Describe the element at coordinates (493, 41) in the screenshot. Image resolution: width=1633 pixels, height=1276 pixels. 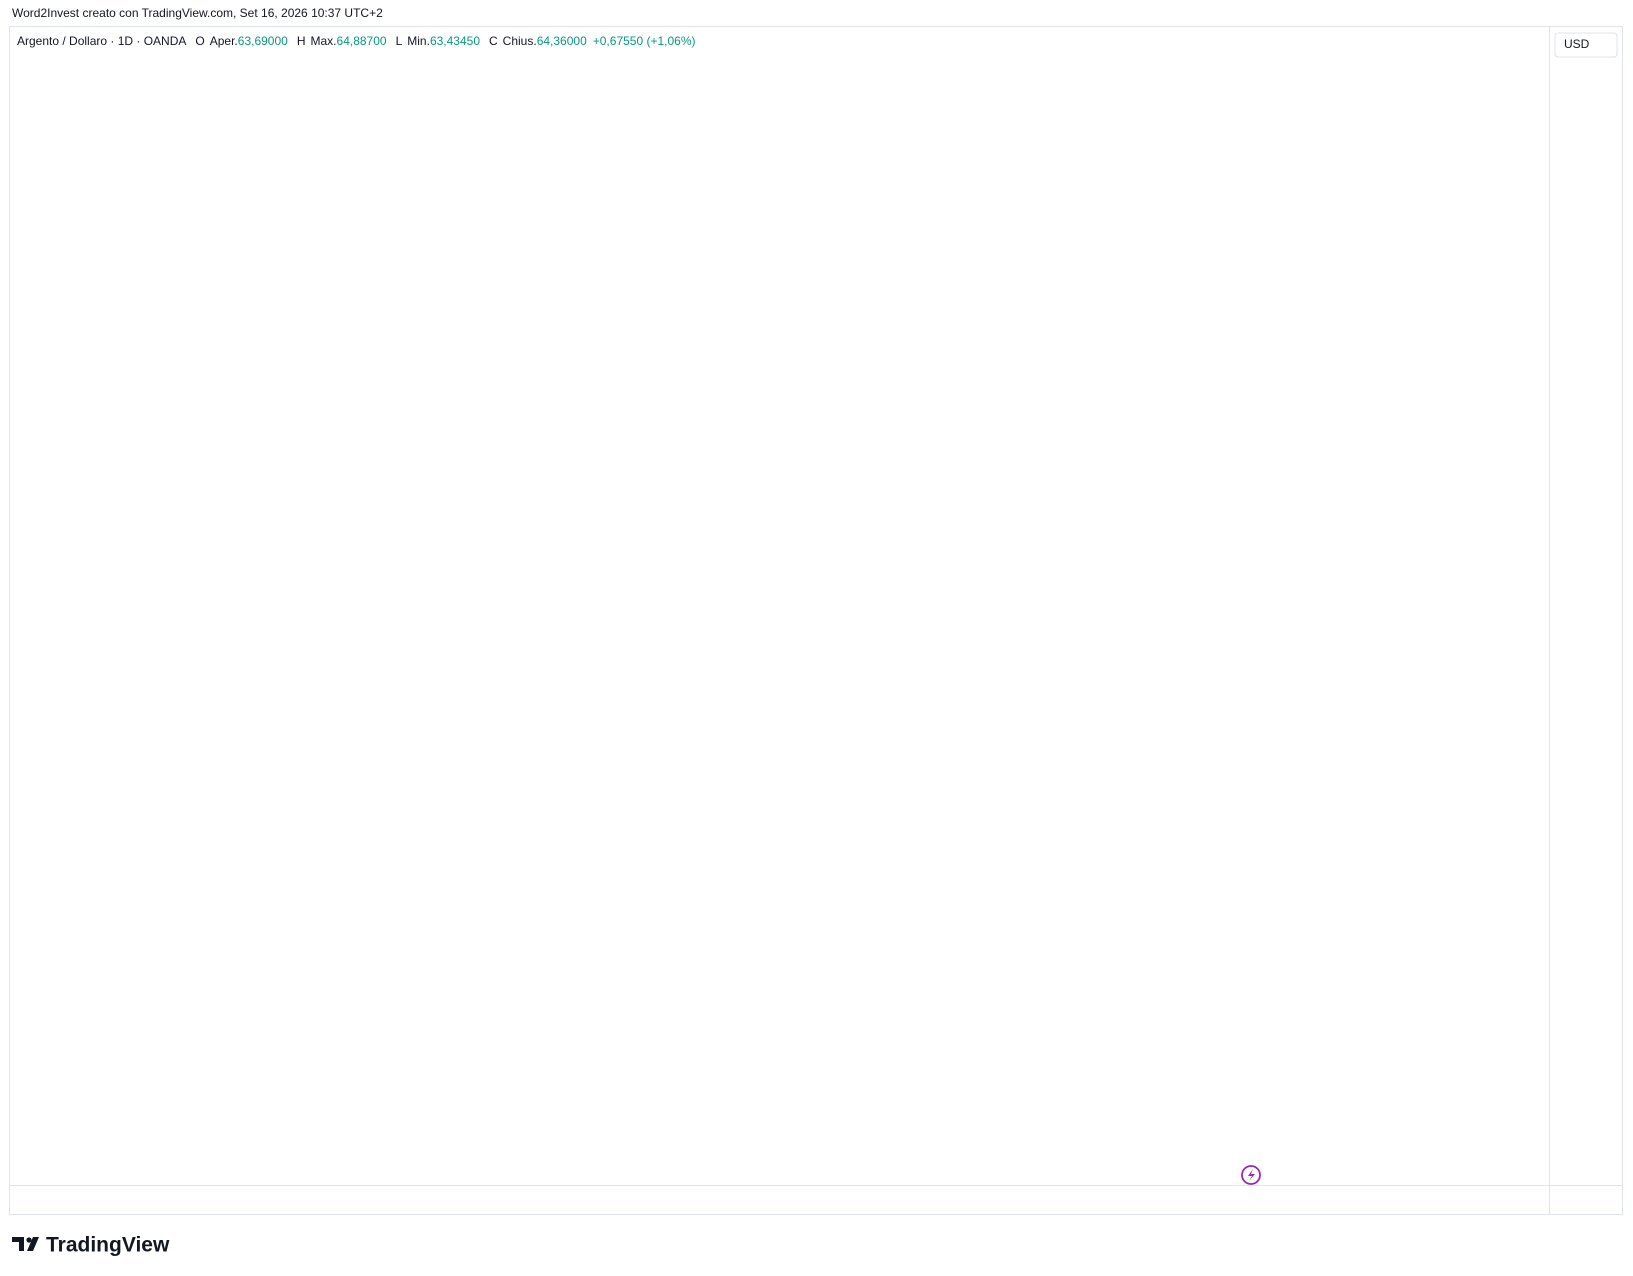
I see `ohlc-key: C` at that location.